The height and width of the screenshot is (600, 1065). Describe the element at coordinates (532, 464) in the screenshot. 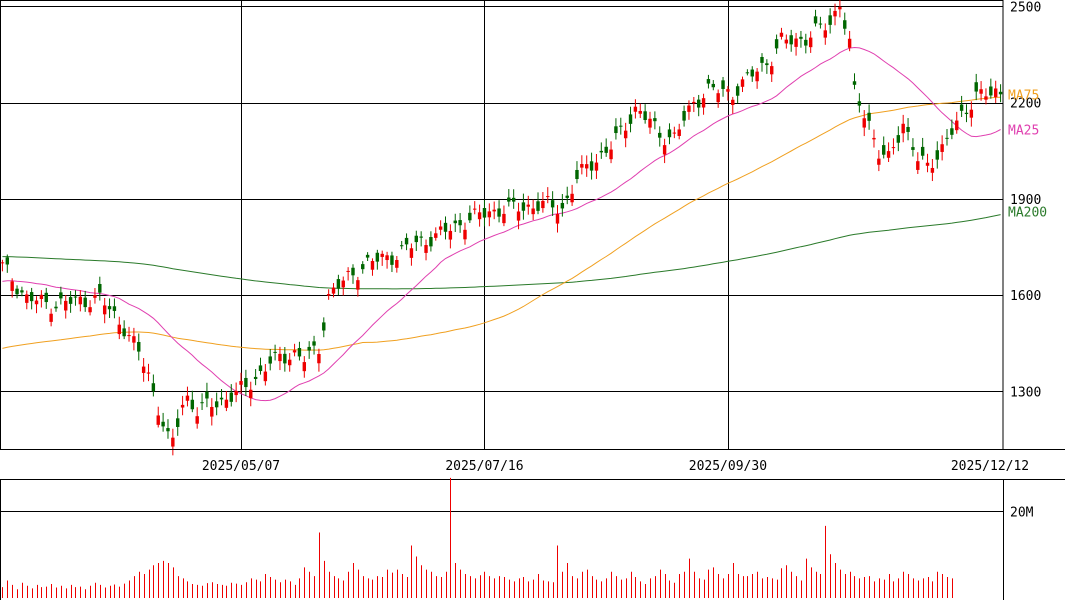

I see `date-strip: 2025/05/07 2025/07/16 2025/09/30 2025/12/12` at that location.